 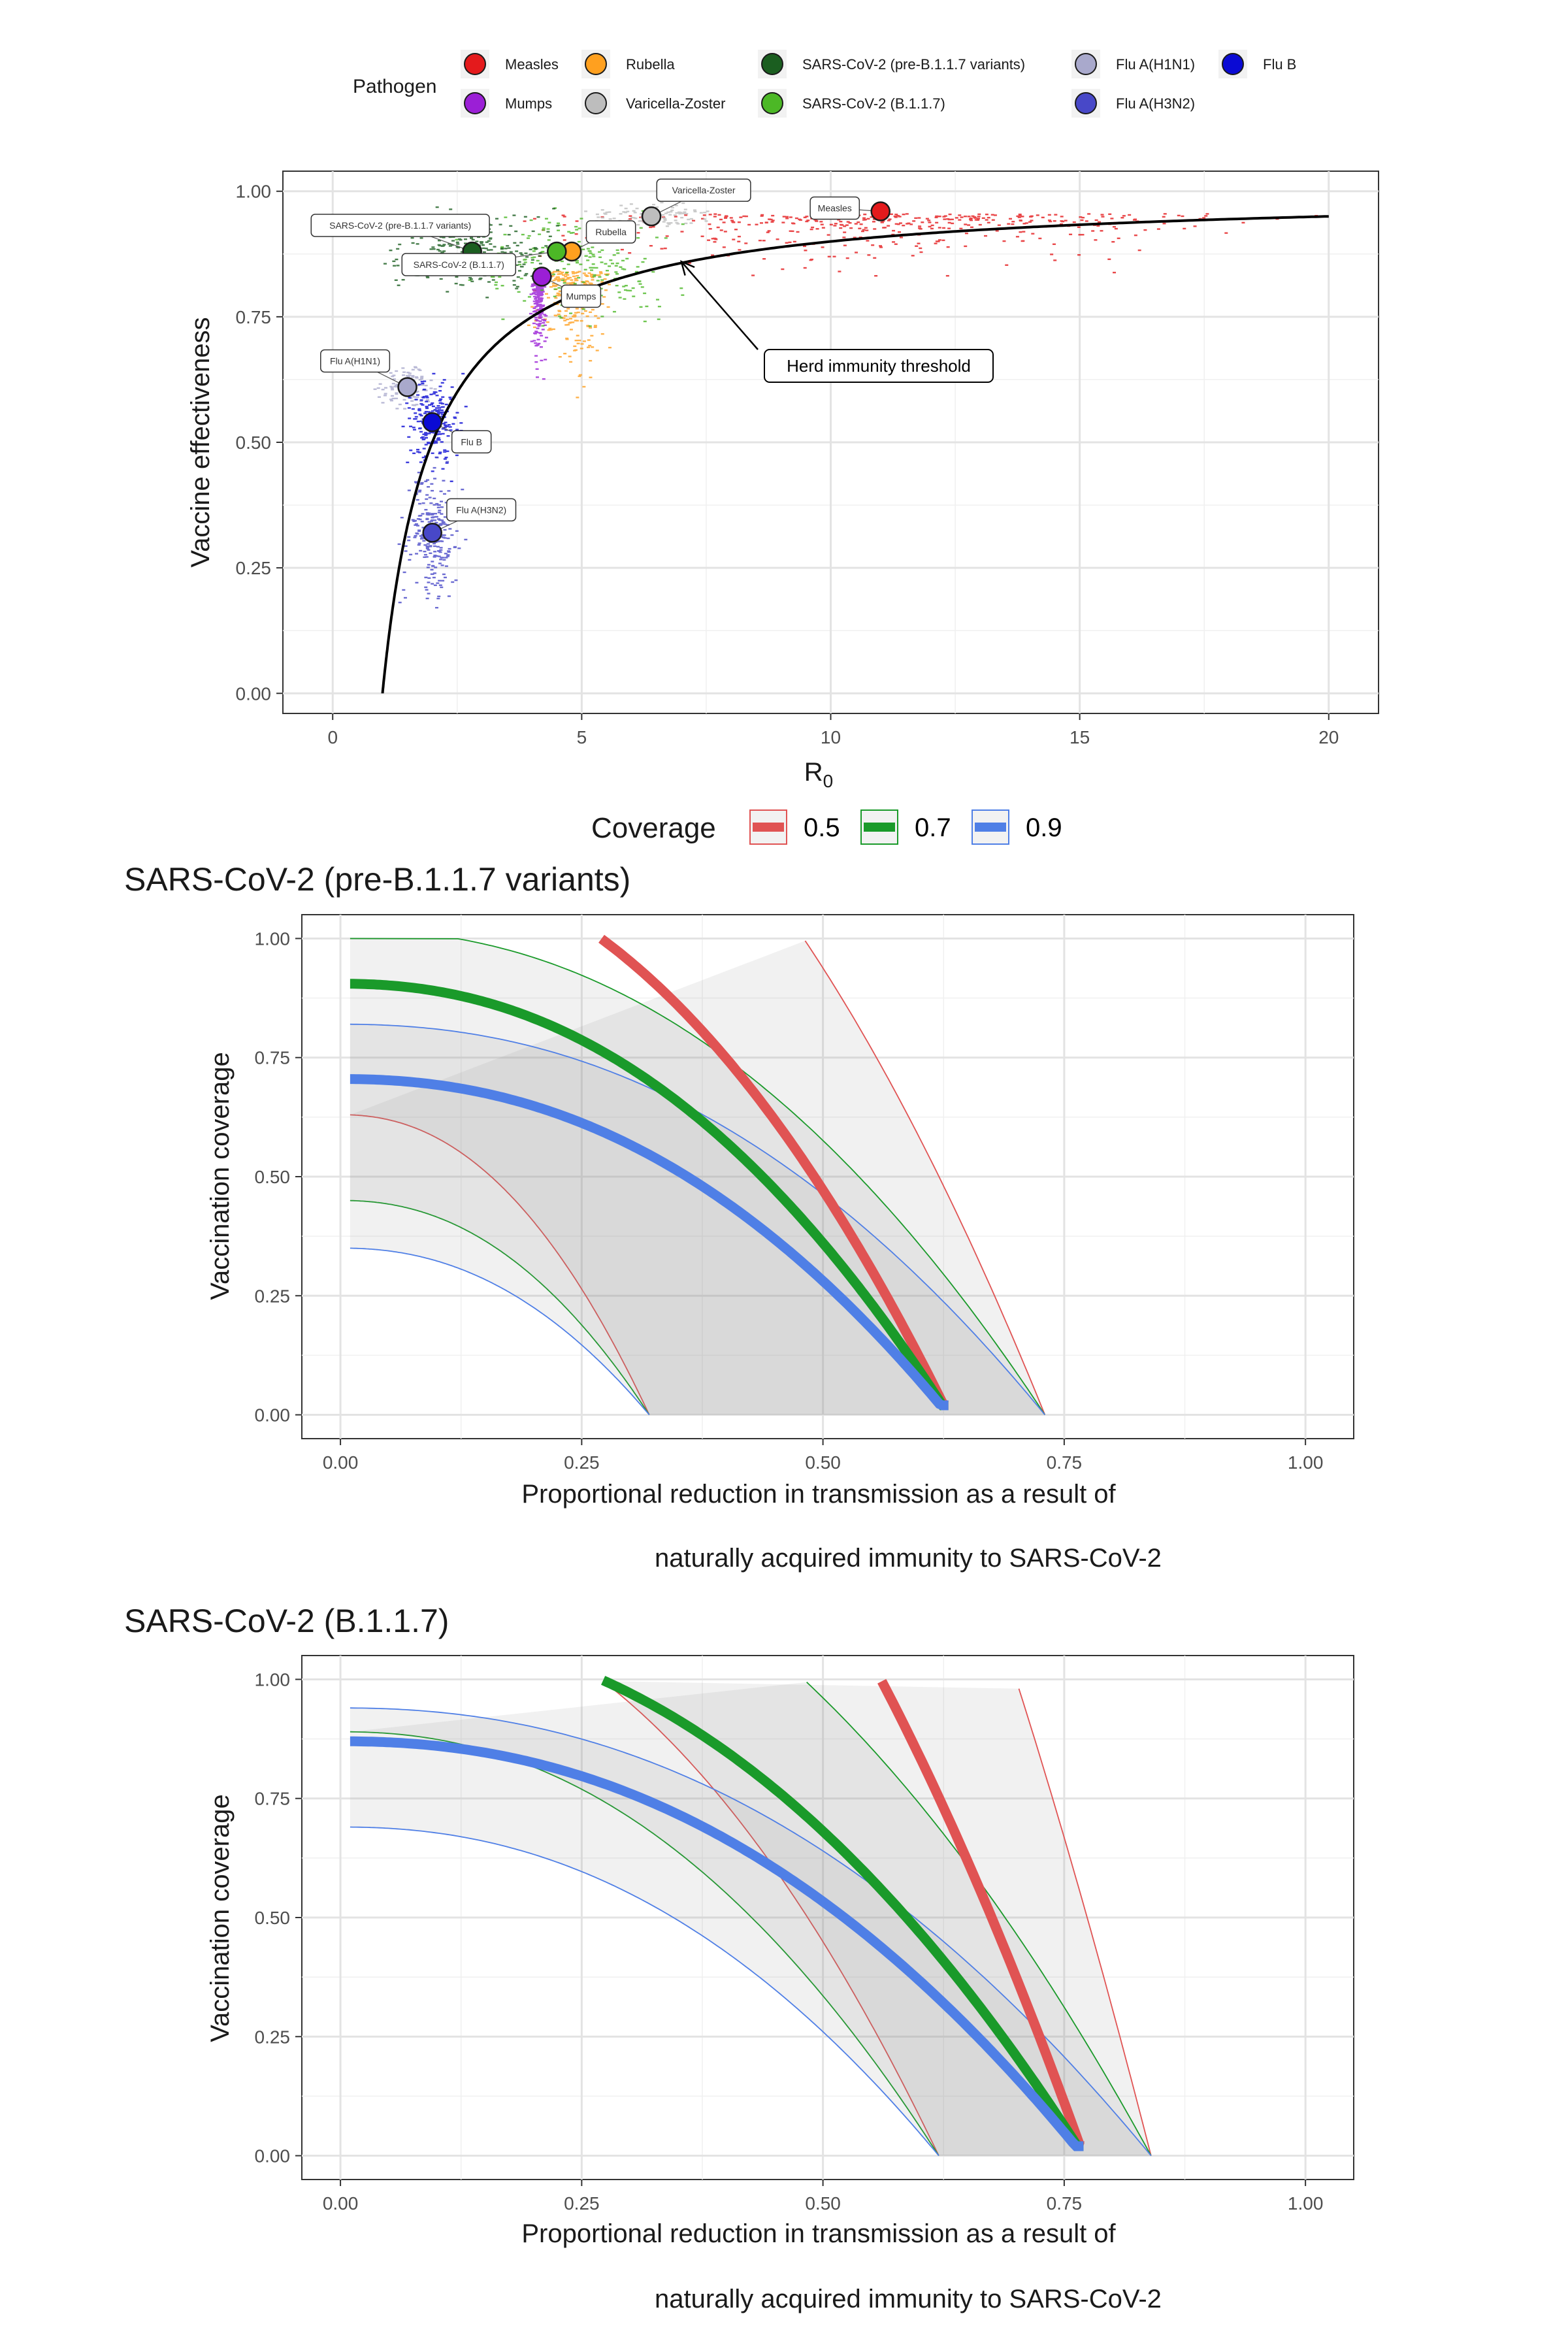 What do you see at coordinates (254, 568) in the screenshot?
I see `scatter-y-tick-label: 0.25` at bounding box center [254, 568].